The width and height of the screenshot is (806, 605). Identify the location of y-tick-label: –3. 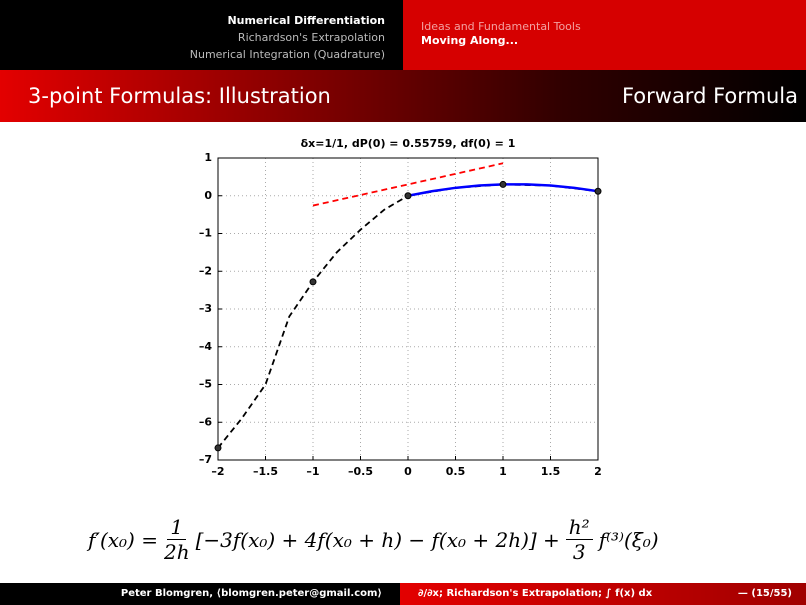
(205, 308).